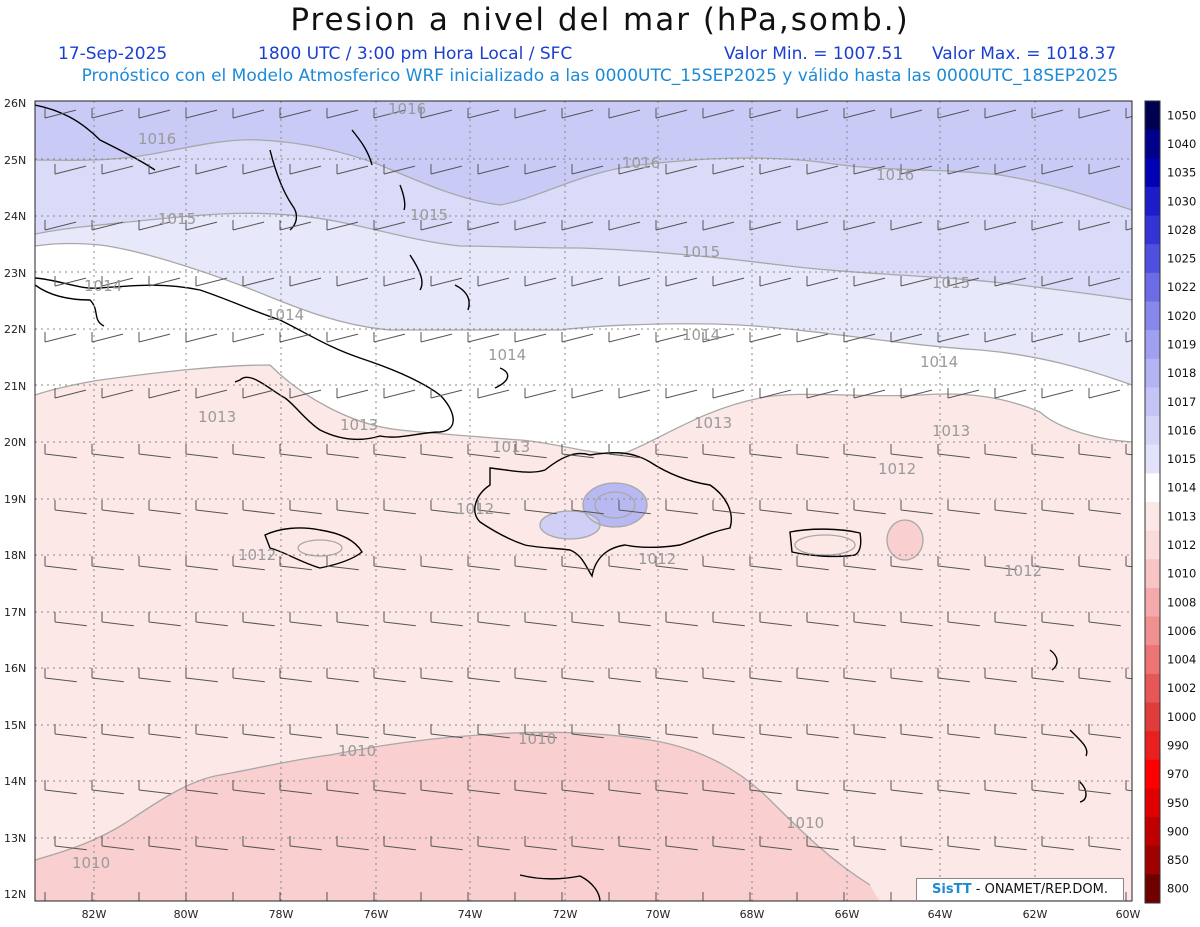 Image resolution: width=1200 pixels, height=927 pixels. What do you see at coordinates (1128, 914) in the screenshot?
I see `lon-label: 60W` at bounding box center [1128, 914].